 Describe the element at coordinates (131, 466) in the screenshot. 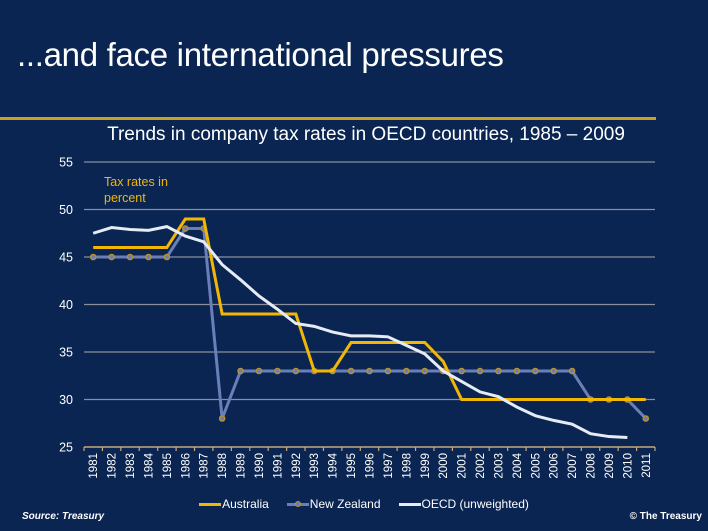

I see `x-tick-label: 1983` at that location.